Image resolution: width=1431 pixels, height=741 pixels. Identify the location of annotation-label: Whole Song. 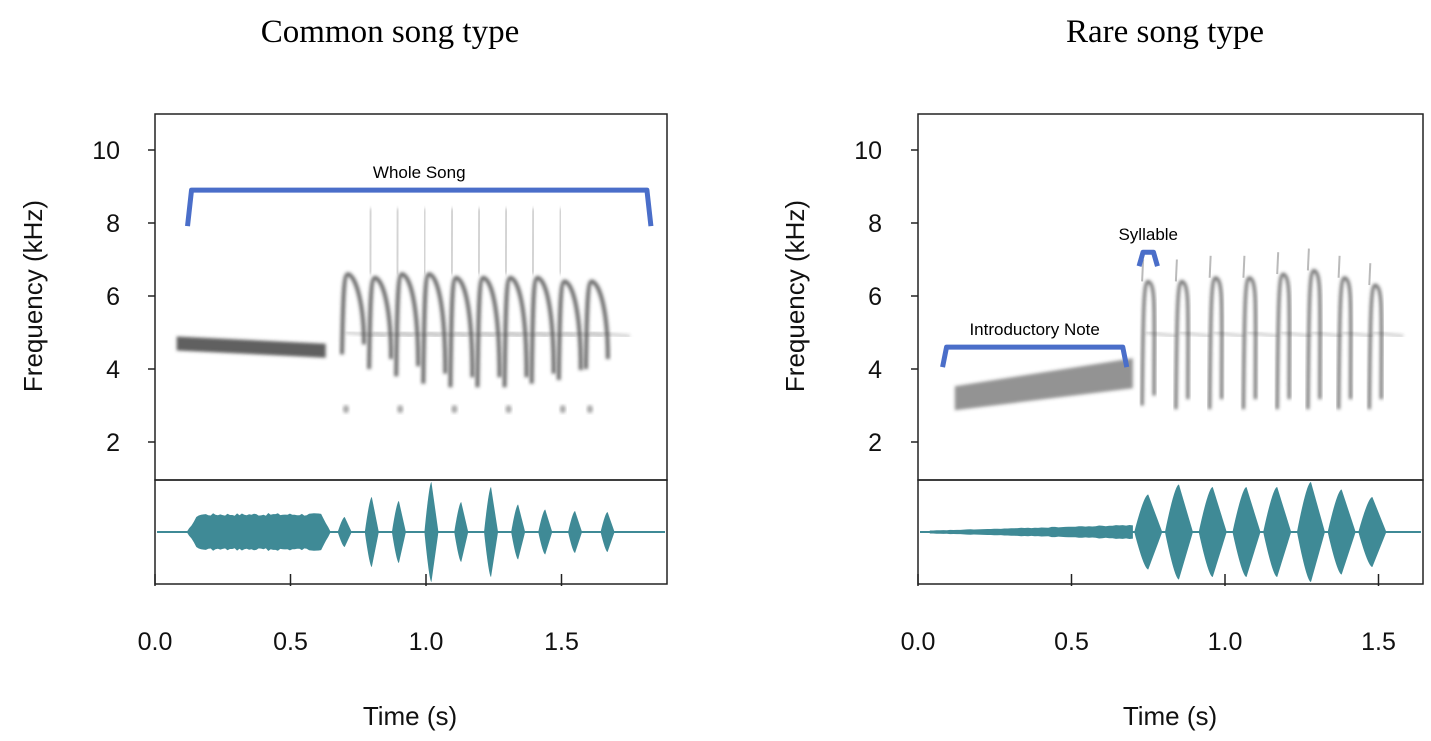
(419, 172).